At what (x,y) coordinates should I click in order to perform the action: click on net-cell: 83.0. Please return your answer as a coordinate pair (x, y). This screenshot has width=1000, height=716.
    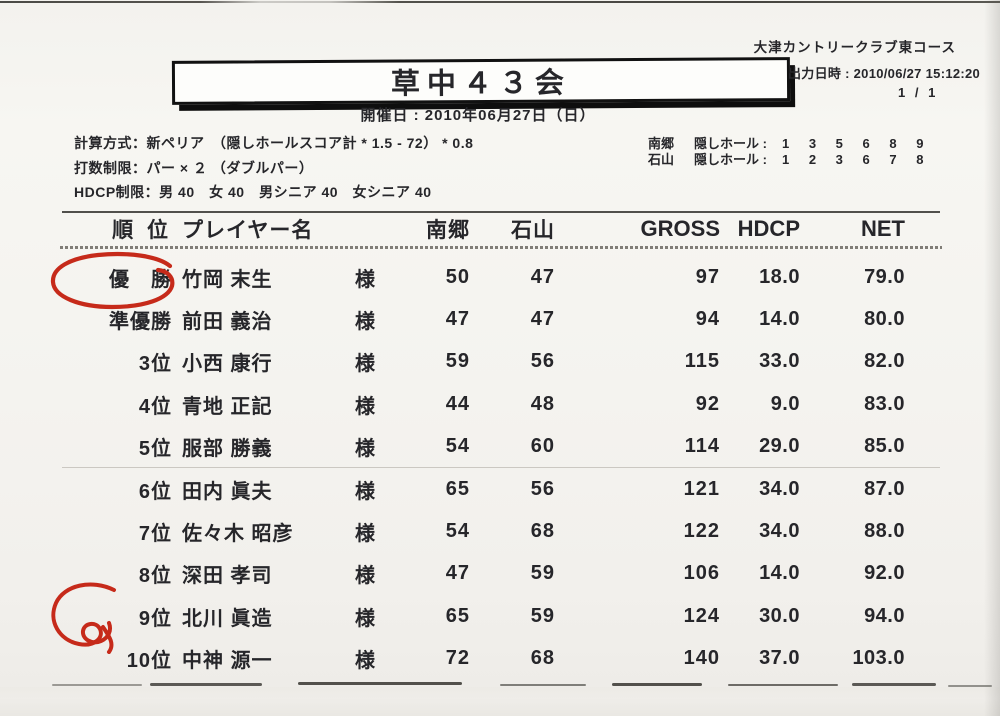
    Looking at the image, I should click on (884, 403).